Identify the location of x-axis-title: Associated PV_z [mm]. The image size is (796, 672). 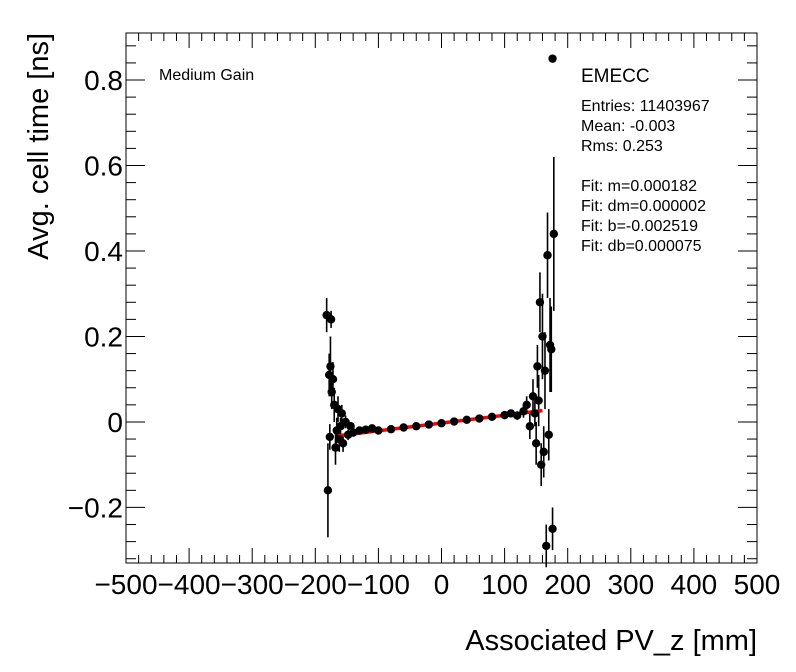
(611, 641).